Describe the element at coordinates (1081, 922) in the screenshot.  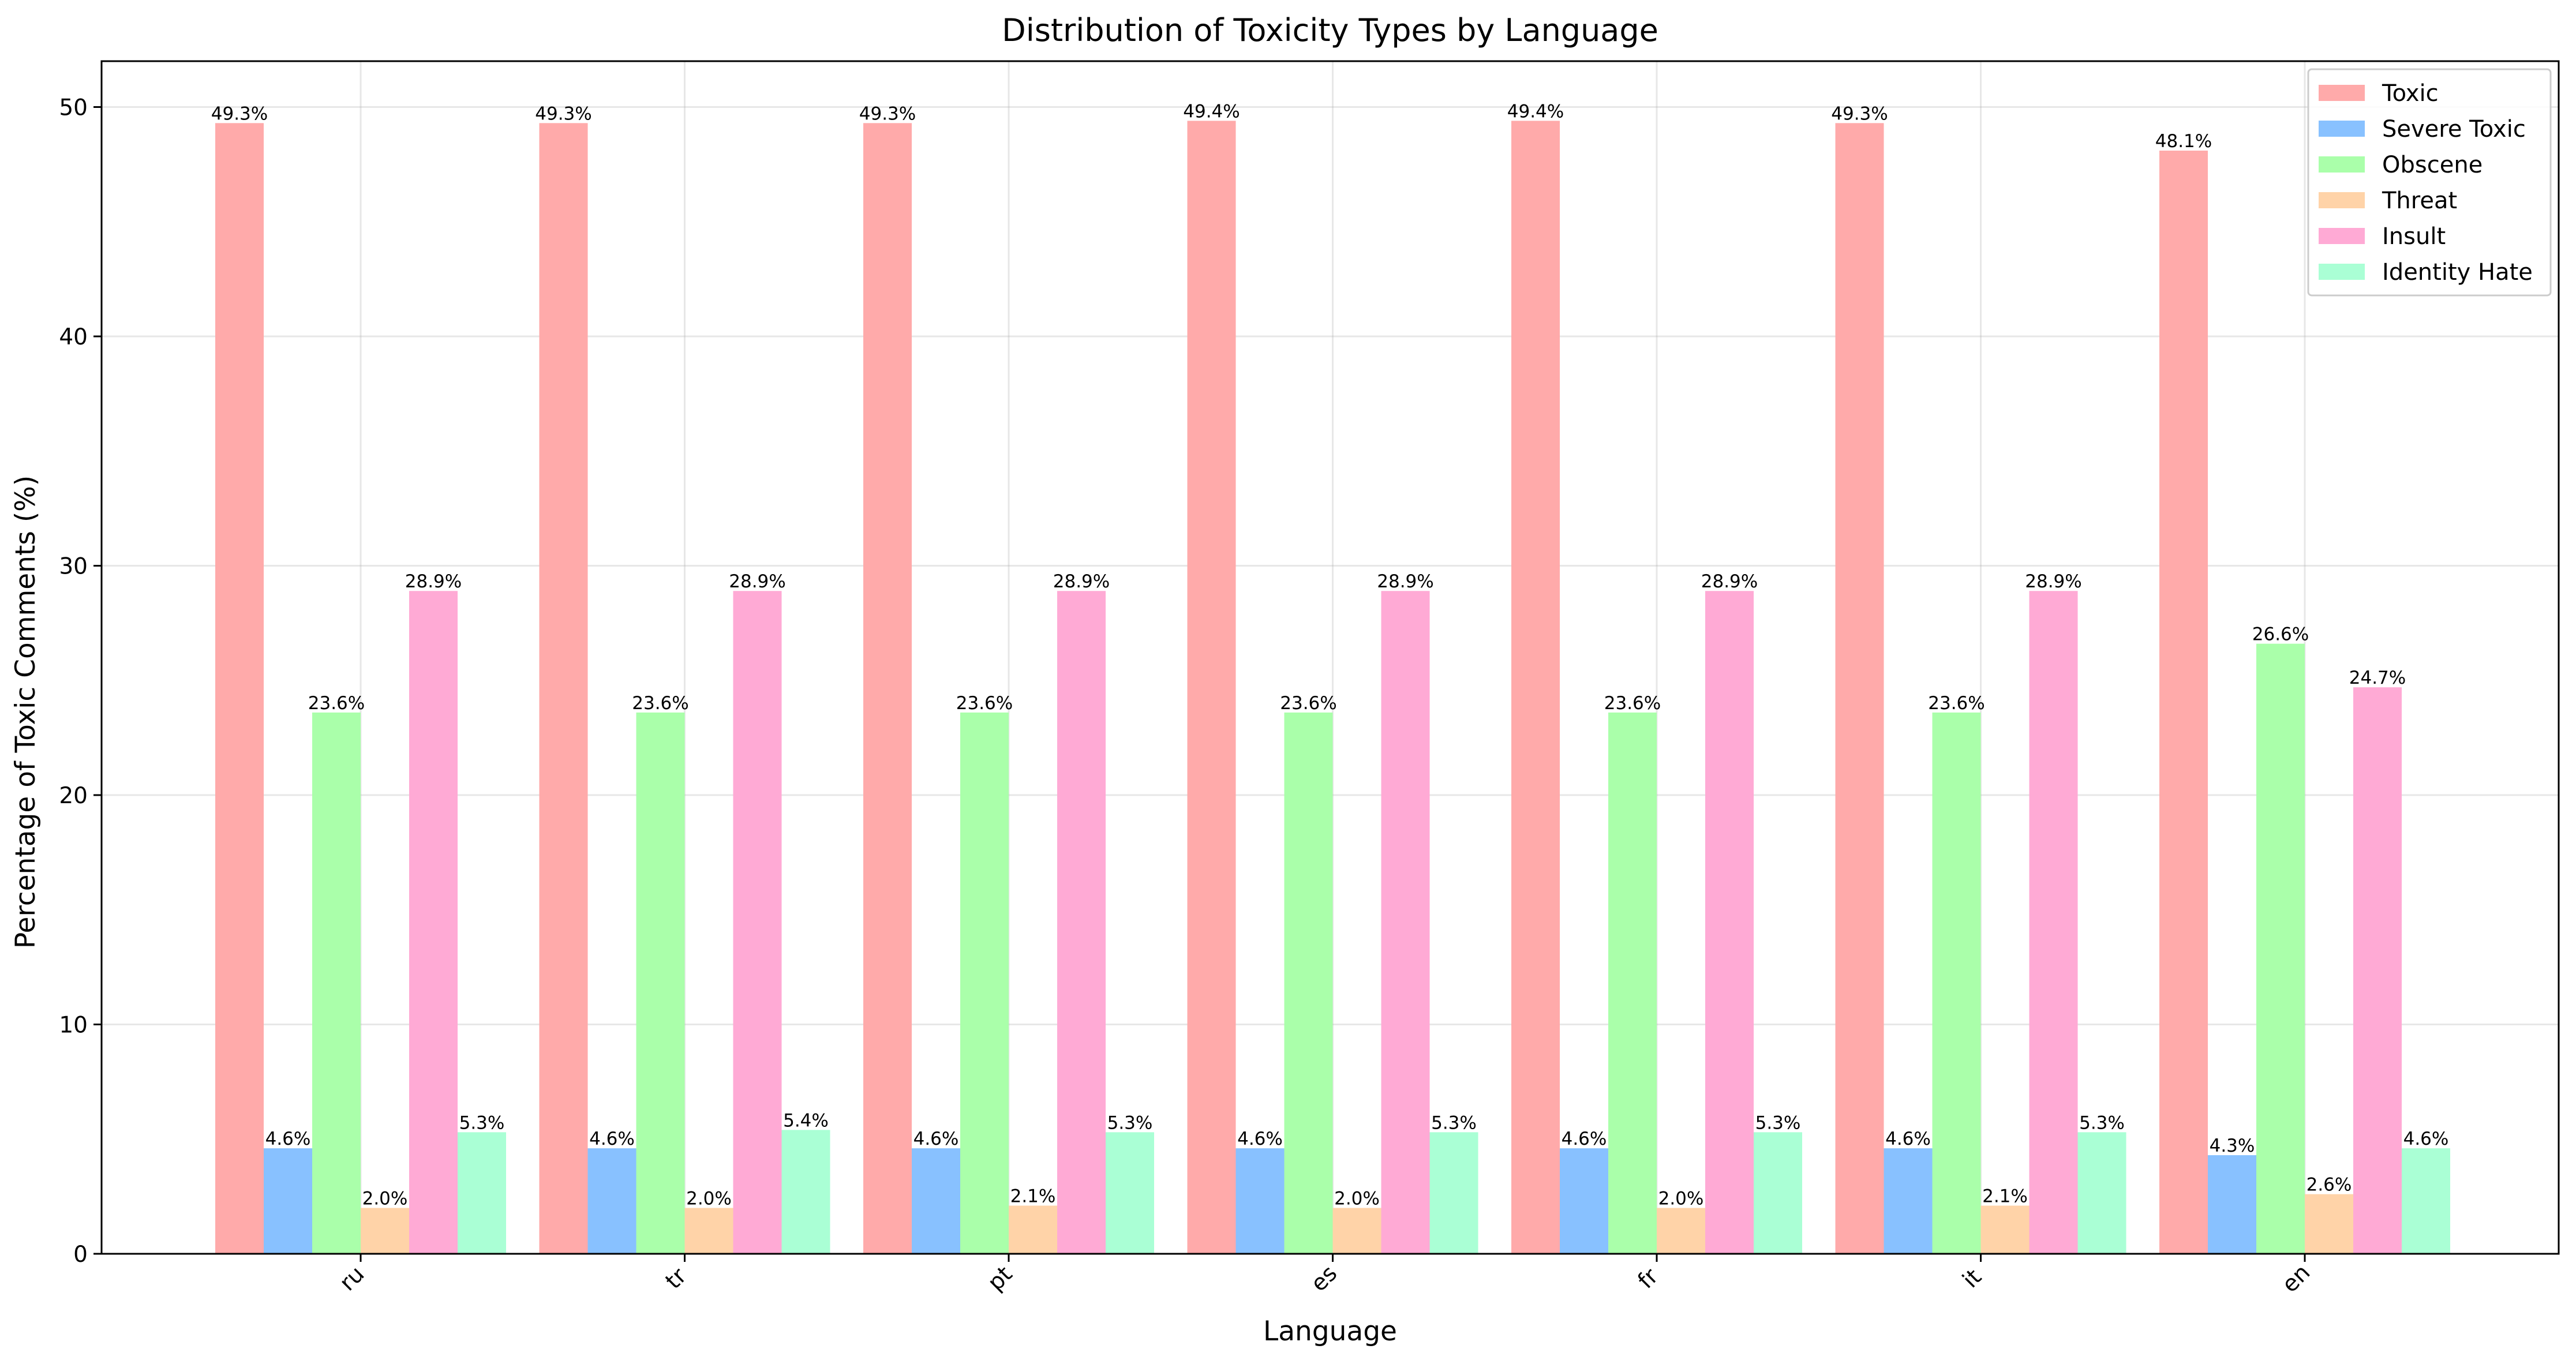
I see `bar-insult-pt` at that location.